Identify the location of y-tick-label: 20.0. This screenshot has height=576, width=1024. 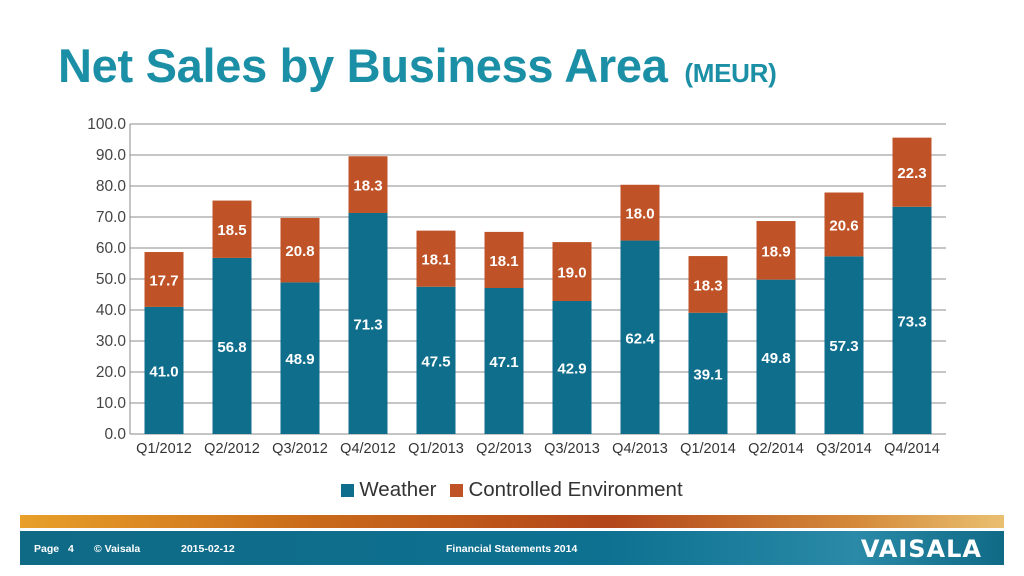
(111, 372).